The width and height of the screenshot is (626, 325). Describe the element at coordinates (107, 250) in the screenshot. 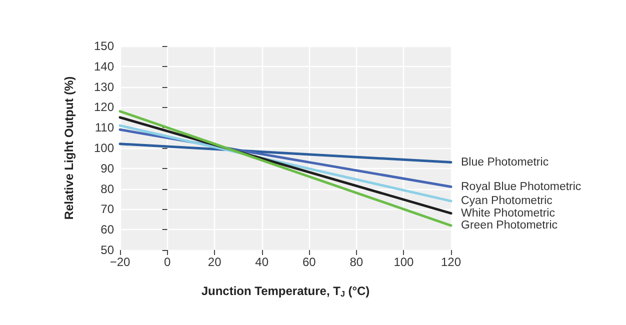

I see `y-tick-label: 50` at that location.